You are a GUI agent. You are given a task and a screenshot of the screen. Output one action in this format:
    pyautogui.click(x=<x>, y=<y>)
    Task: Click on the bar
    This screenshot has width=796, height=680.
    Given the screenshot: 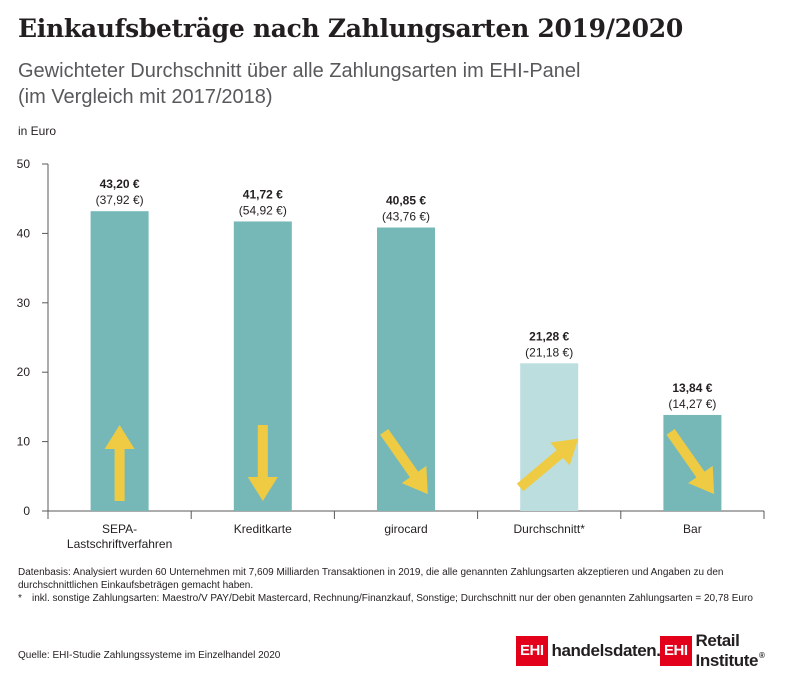 What is the action you would take?
    pyautogui.click(x=549, y=437)
    